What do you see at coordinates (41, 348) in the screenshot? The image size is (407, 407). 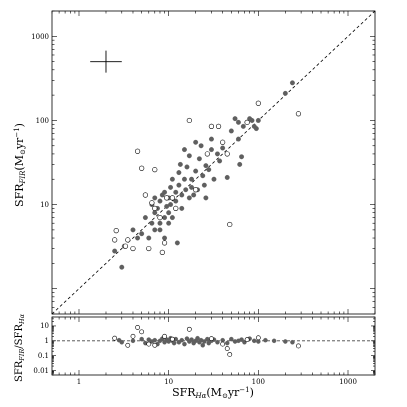 I see `ratio-y-tick-labels: 0.01 0.1 1 10` at bounding box center [41, 348].